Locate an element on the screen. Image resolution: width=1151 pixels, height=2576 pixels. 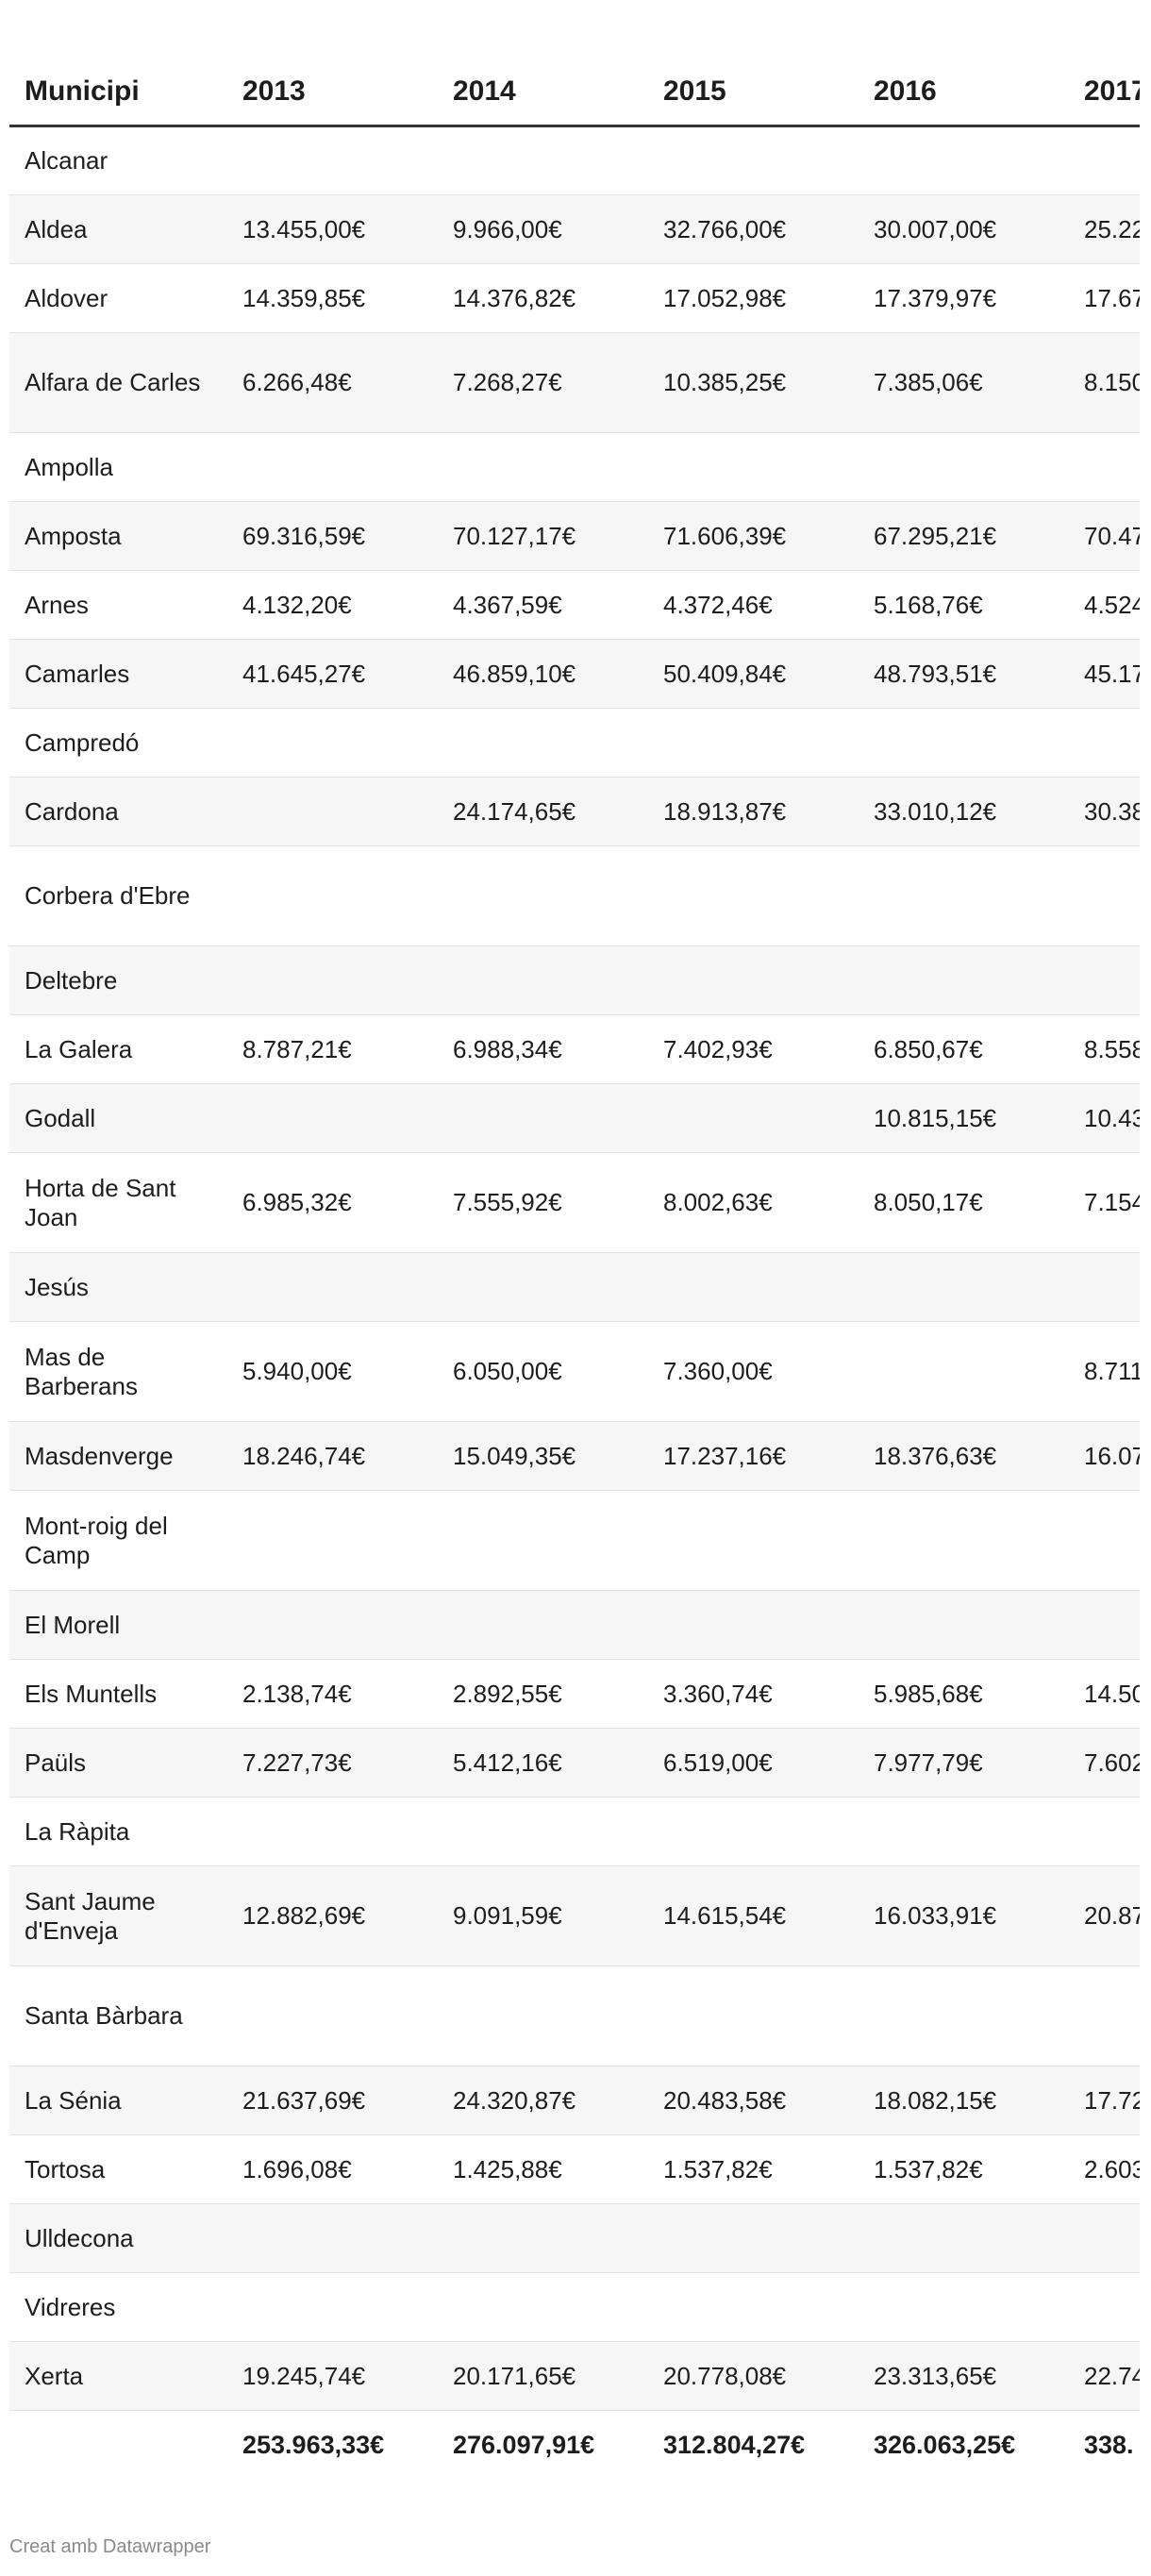
municipi-cell: Jesús is located at coordinates (118, 1287).